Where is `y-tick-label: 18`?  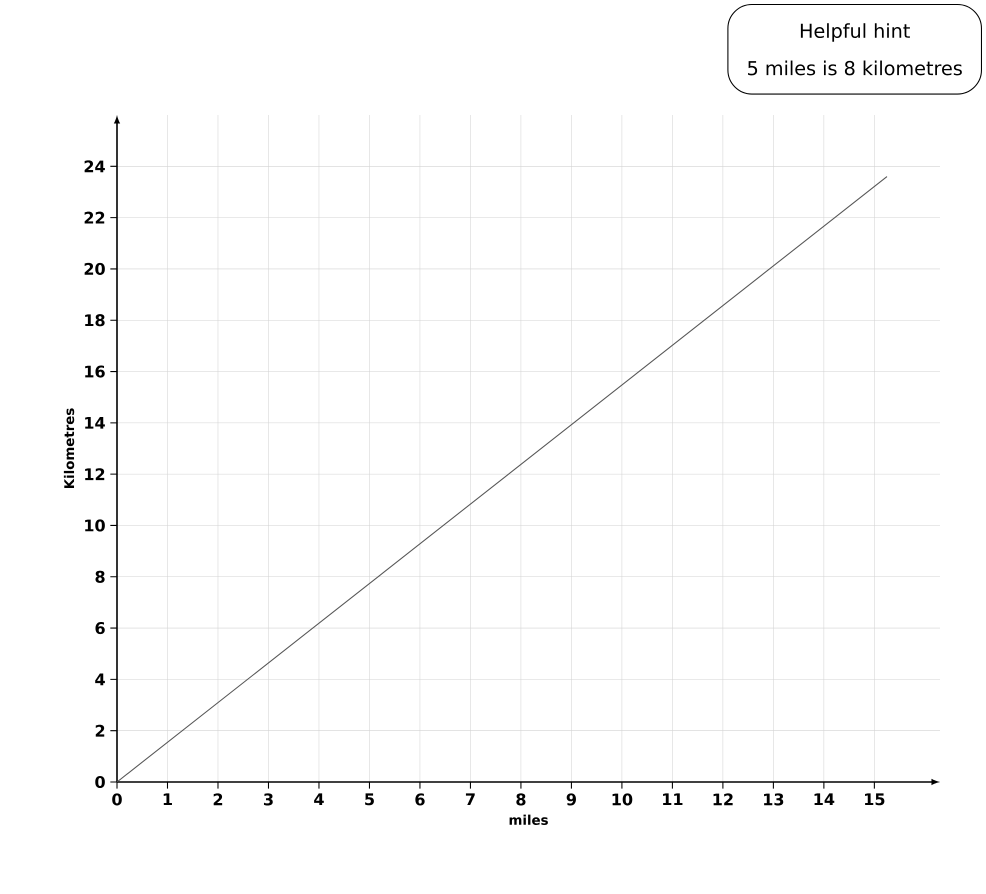
y-tick-label: 18 is located at coordinates (95, 320).